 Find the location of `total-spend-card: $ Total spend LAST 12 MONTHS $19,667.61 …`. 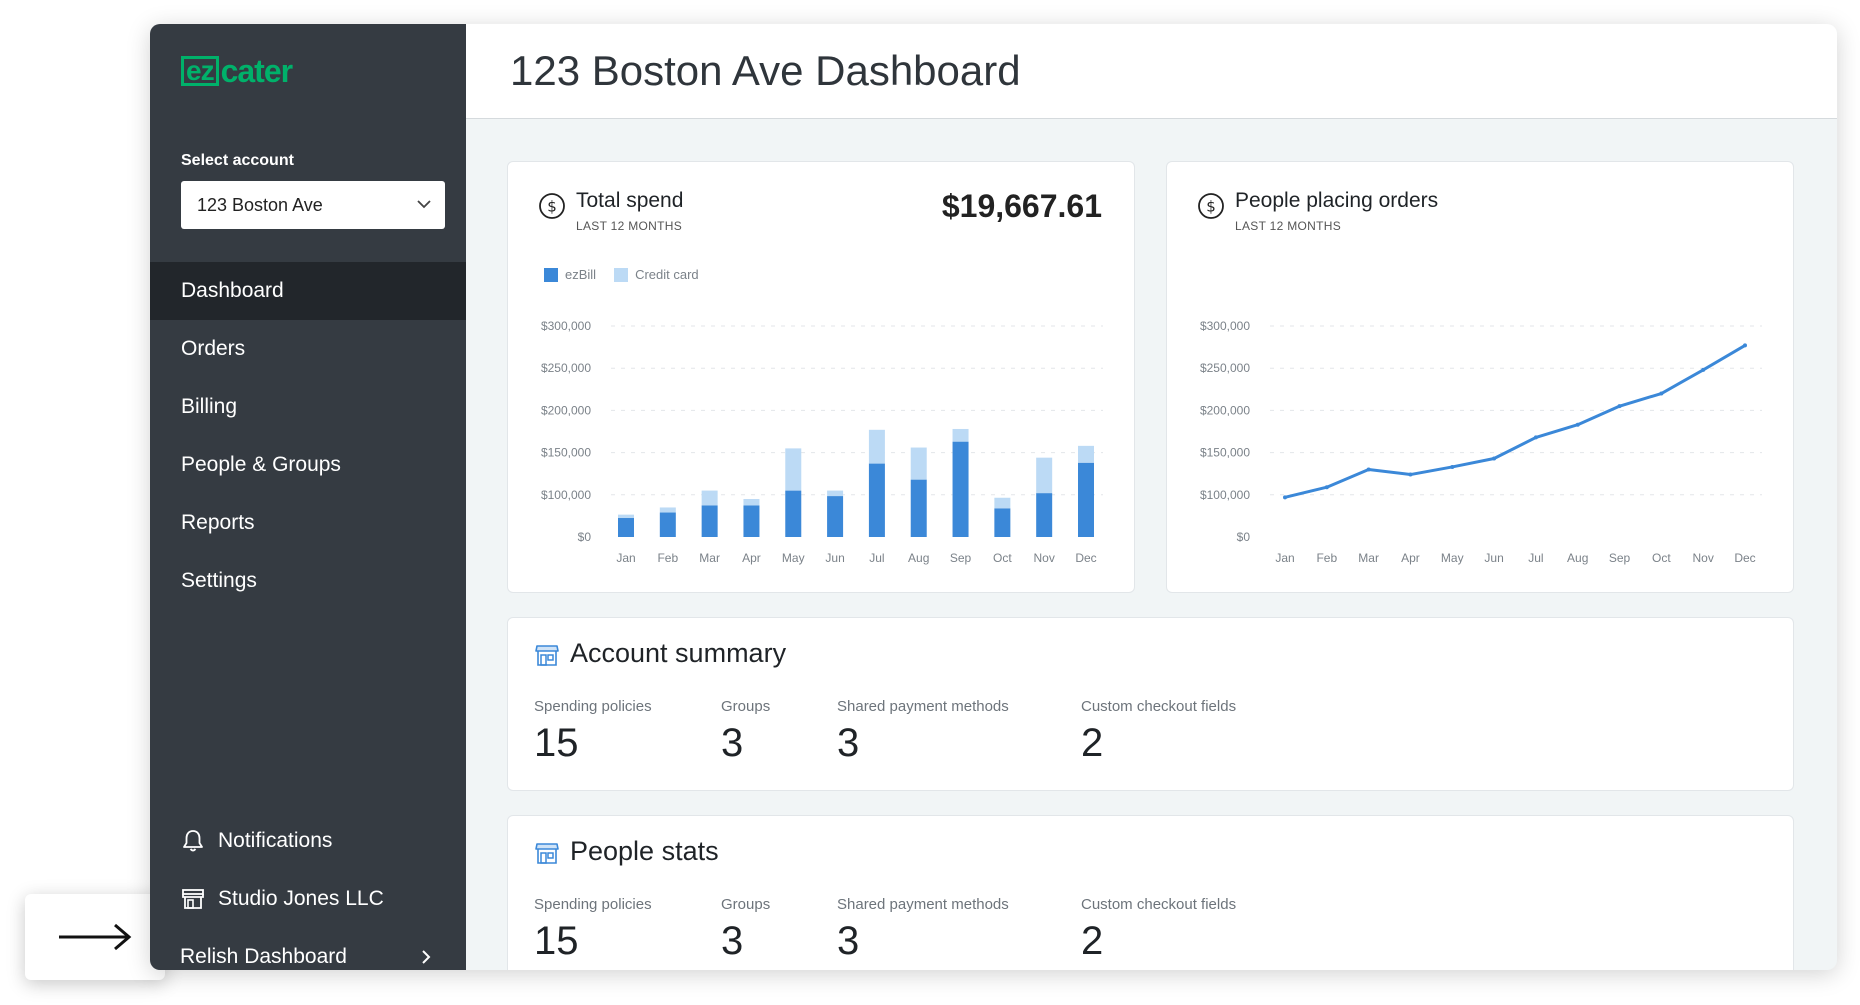

total-spend-card: $ Total spend LAST 12 MONTHS $19,667.61 … is located at coordinates (821, 377).